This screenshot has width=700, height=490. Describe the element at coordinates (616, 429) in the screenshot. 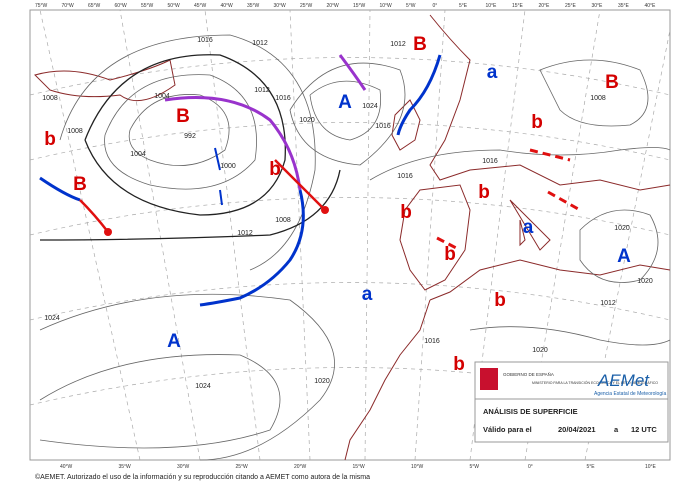

I see `valid-connector: a` at that location.